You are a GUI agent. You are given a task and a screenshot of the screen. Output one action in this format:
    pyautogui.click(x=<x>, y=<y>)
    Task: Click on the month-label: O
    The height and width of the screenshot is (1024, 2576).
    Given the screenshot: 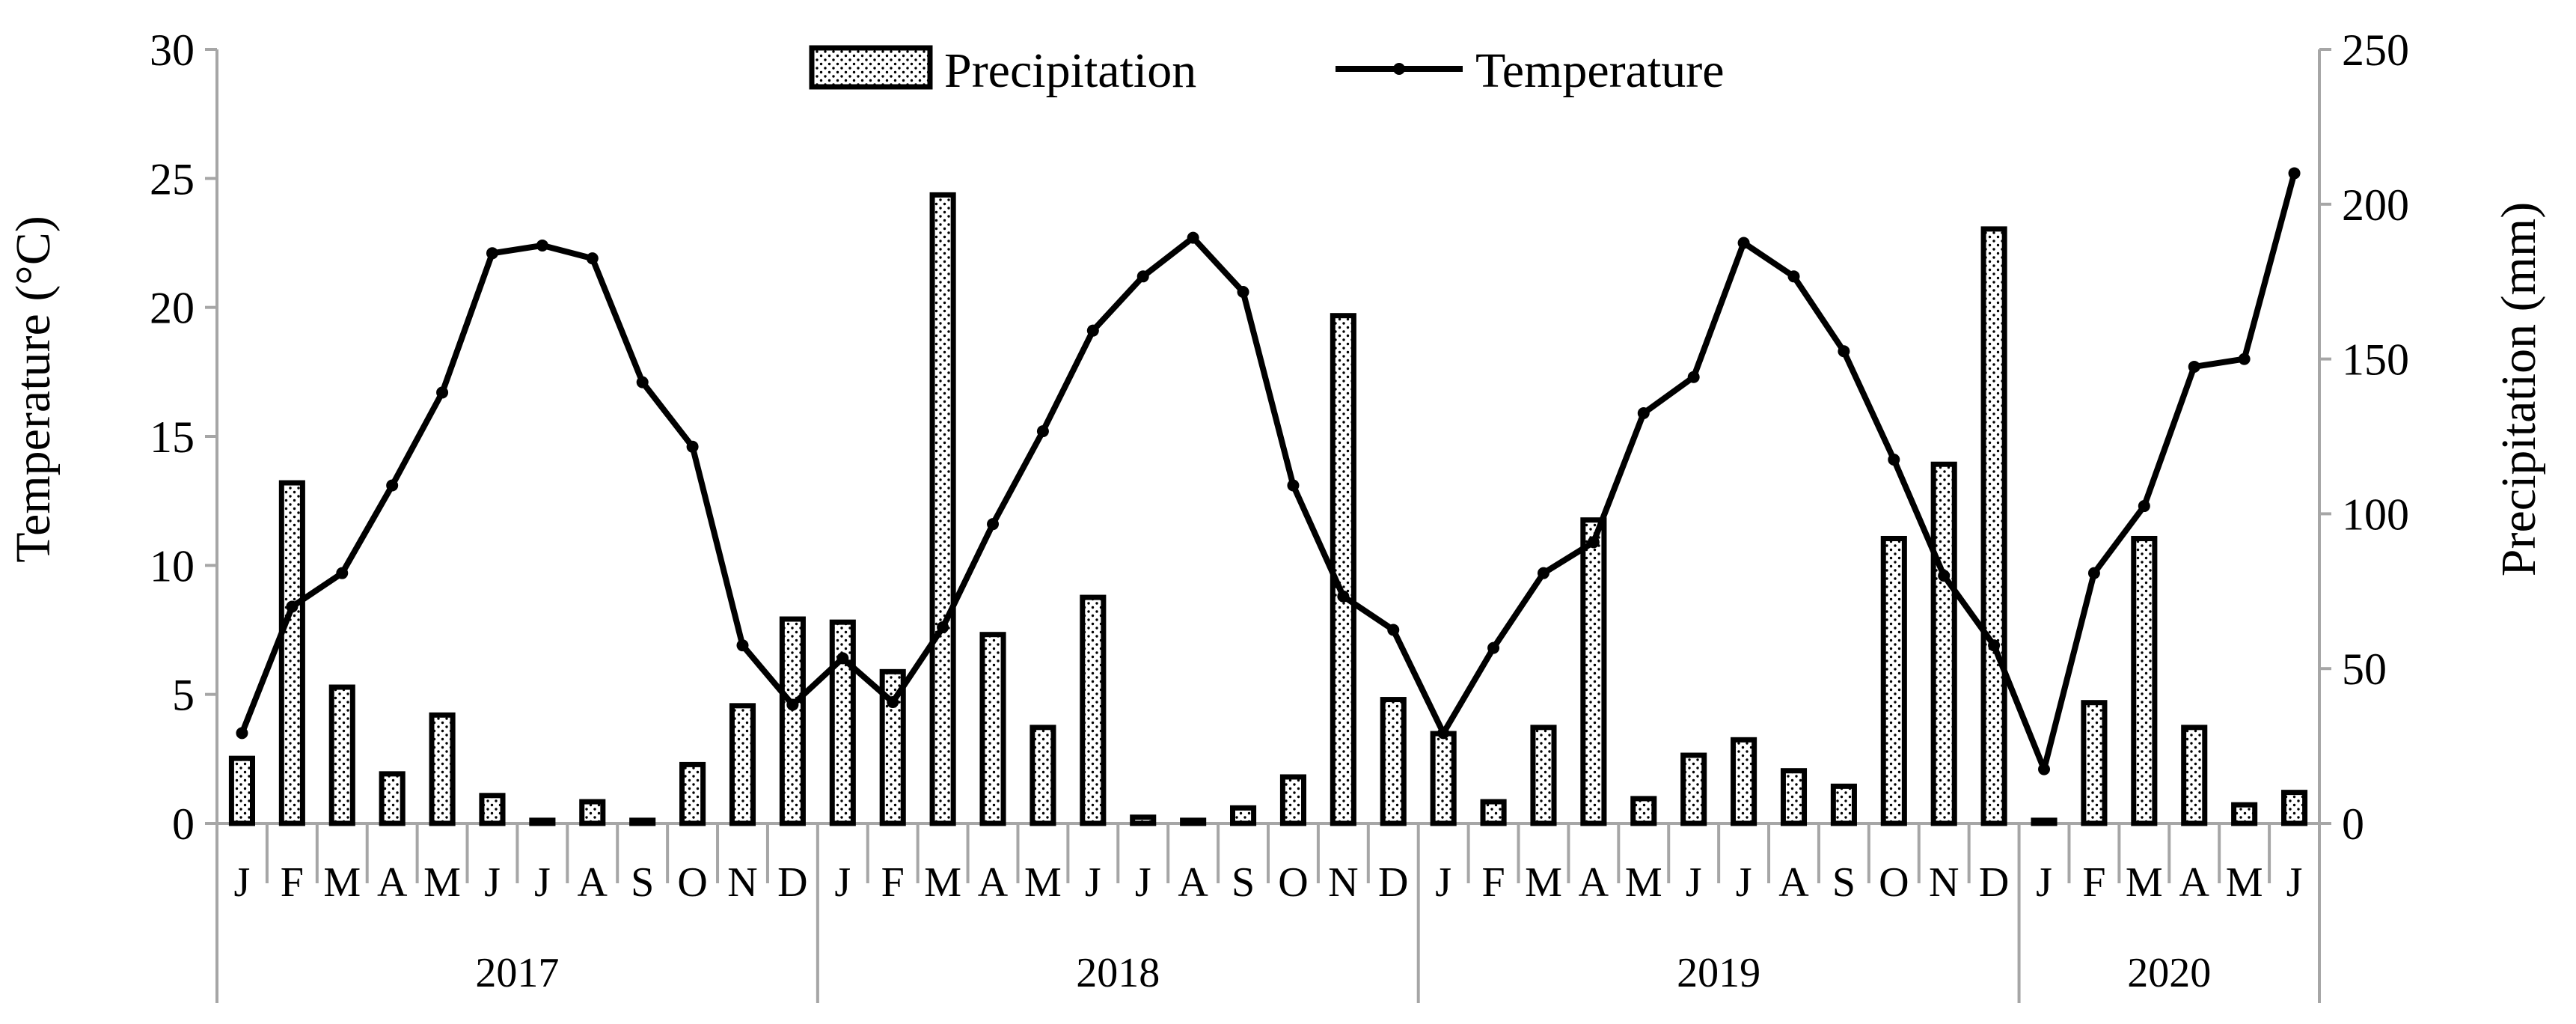 What is the action you would take?
    pyautogui.click(x=1894, y=882)
    